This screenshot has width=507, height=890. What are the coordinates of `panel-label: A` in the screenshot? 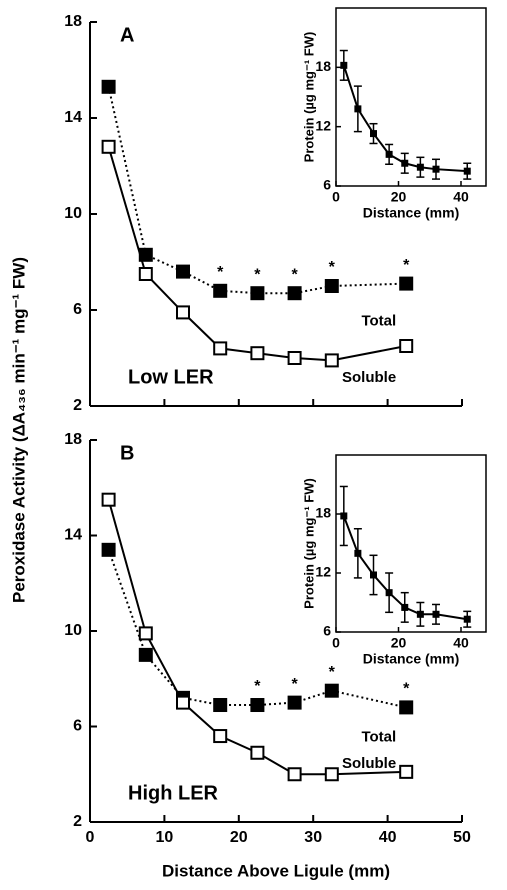 It's located at (127, 35).